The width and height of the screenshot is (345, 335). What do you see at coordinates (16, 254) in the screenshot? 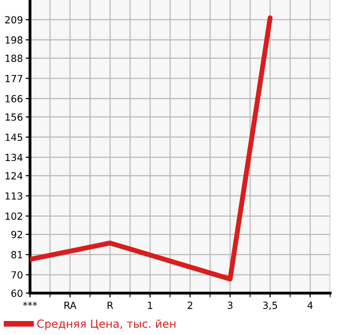
I see `y-tick-label: 81` at bounding box center [16, 254].